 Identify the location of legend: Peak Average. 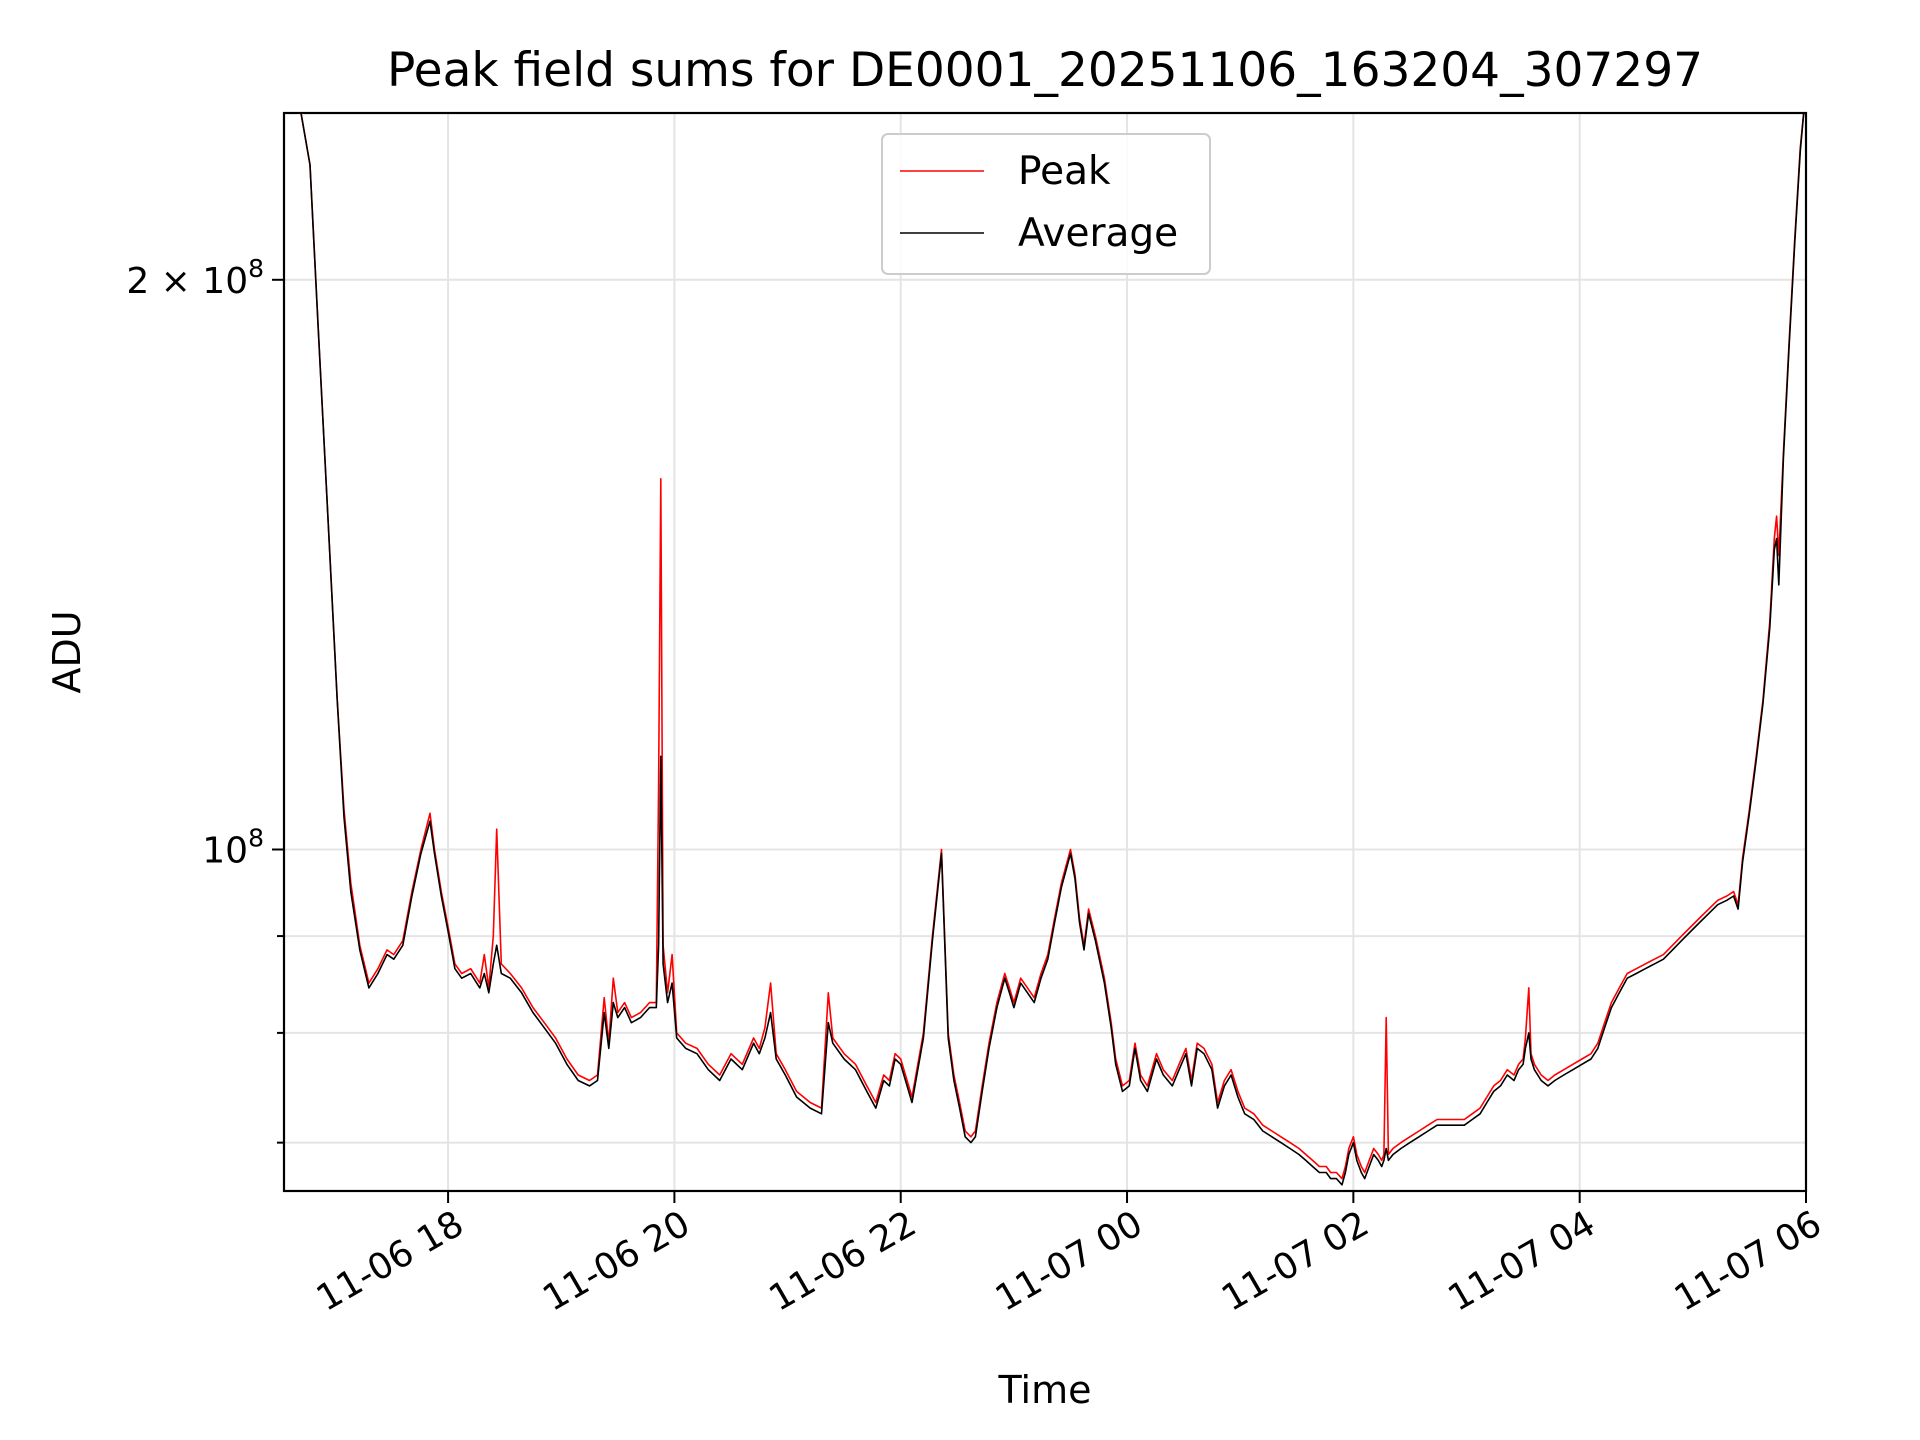
(1046, 204).